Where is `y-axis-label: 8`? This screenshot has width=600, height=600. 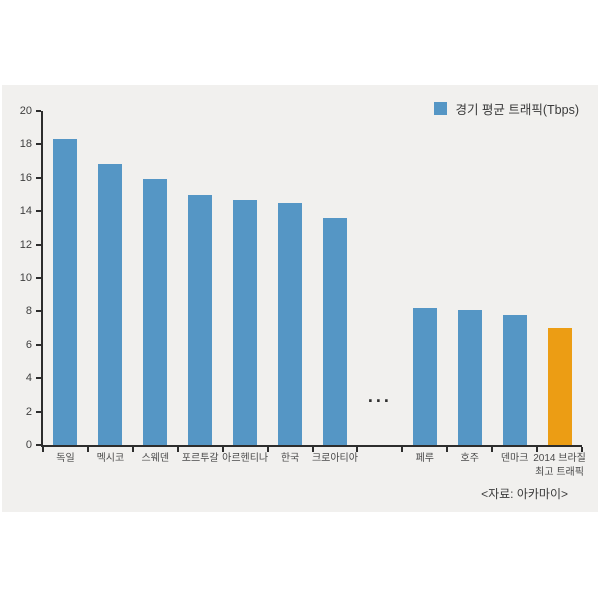
y-axis-label: 8 is located at coordinates (28, 311).